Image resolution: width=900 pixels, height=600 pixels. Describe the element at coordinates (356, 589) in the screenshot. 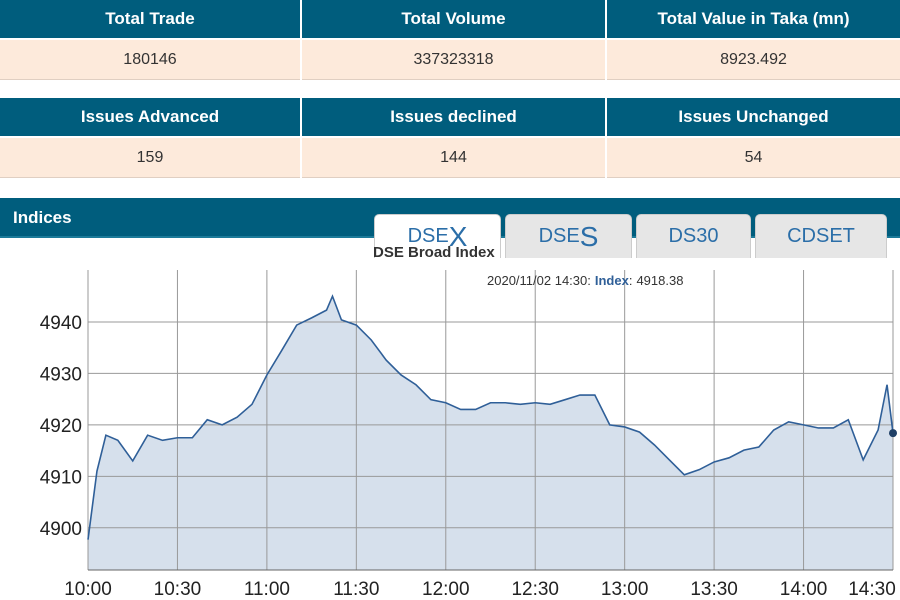

I see `x-tick-label: 11:30` at that location.